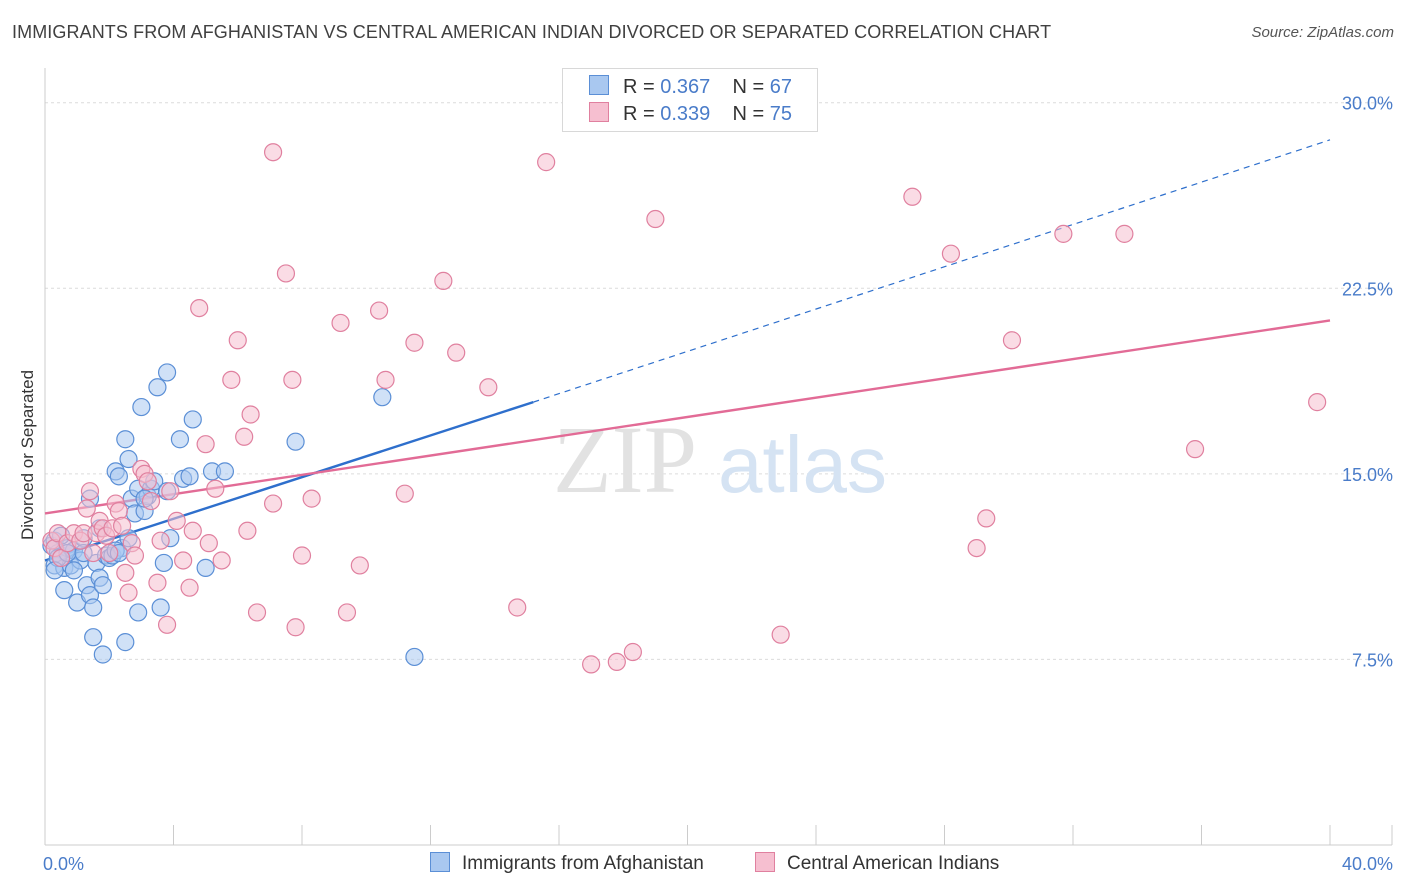  Describe the element at coordinates (765, 862) in the screenshot. I see `bottom-legend-swatch-pink` at that location.